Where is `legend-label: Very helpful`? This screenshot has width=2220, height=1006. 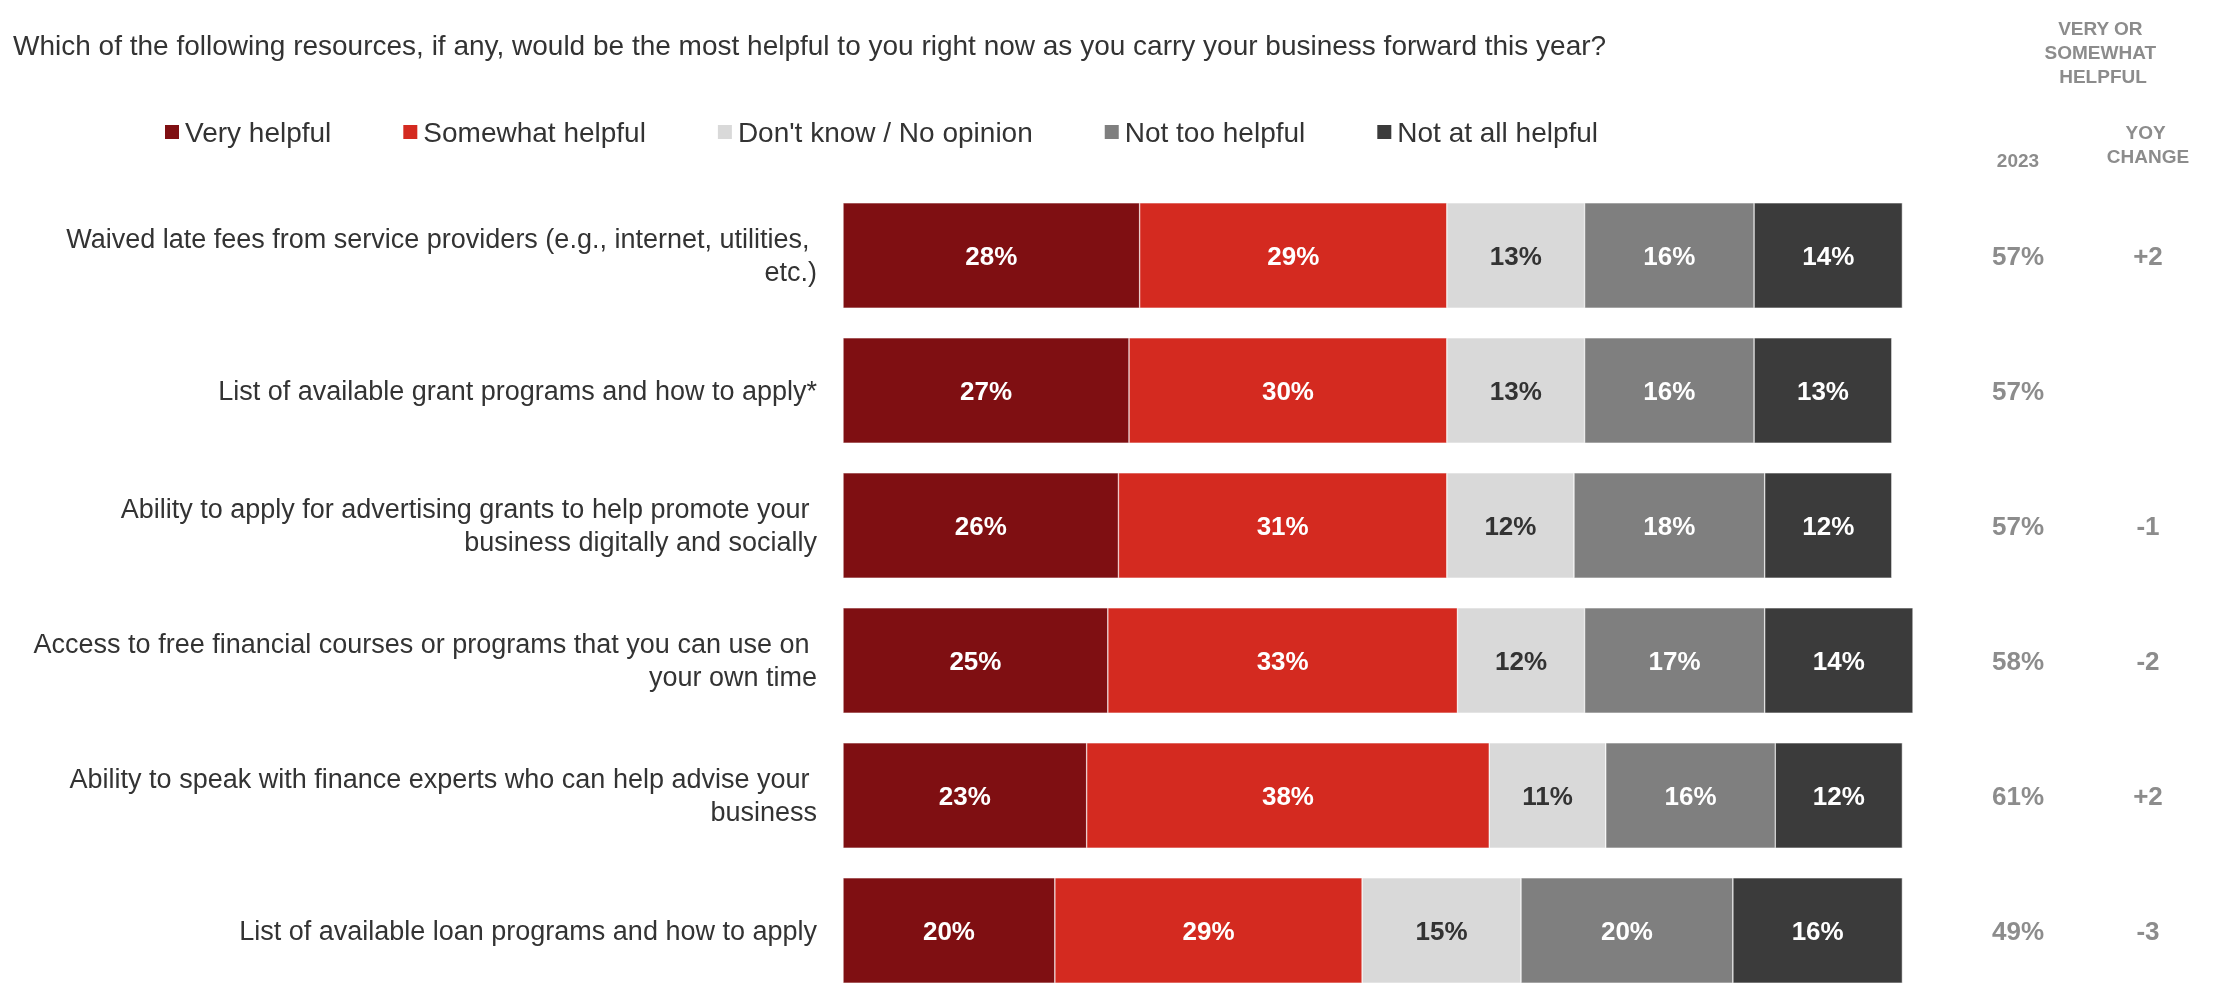 legend-label: Very helpful is located at coordinates (258, 132).